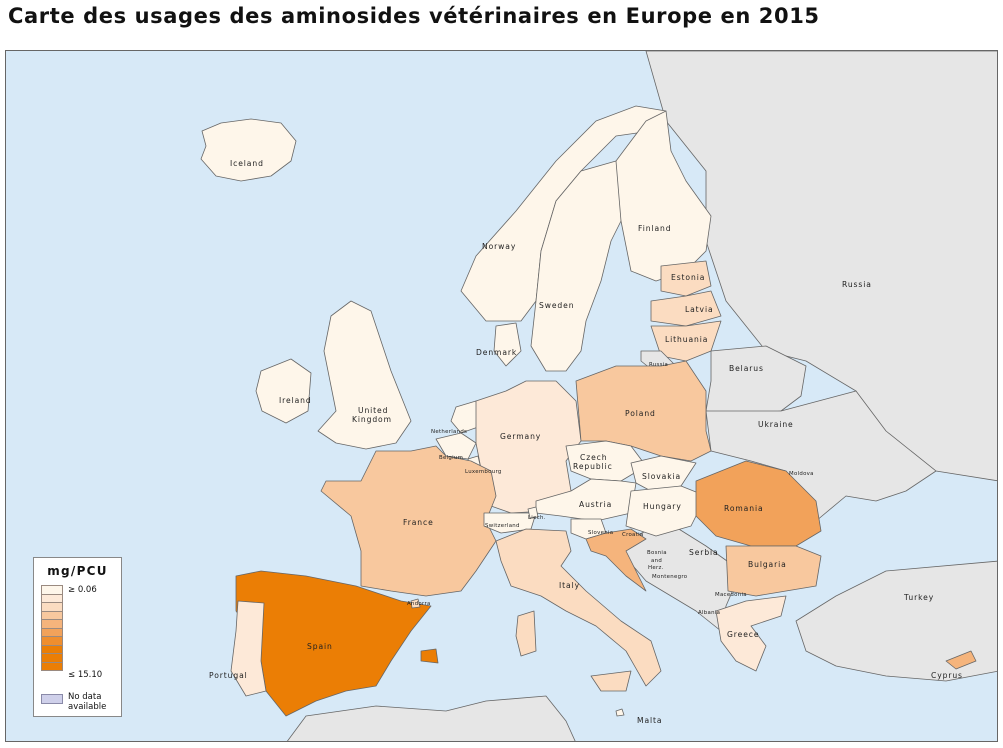 The height and width of the screenshot is (748, 1003). I want to click on legend-scale, so click(52, 628).